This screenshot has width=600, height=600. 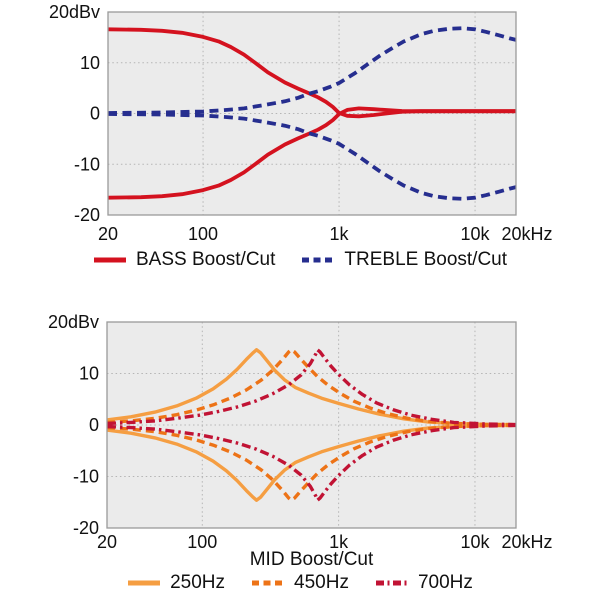 I want to click on legend-item-bass-boost-cut: BASS Boost/Cut, so click(x=184, y=260).